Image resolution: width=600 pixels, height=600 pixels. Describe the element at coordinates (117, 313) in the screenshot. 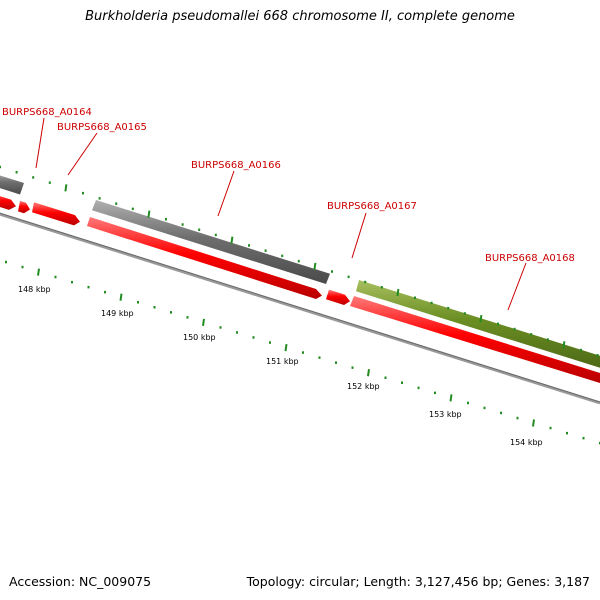

I see `scale-label-149: 149 kbp` at that location.